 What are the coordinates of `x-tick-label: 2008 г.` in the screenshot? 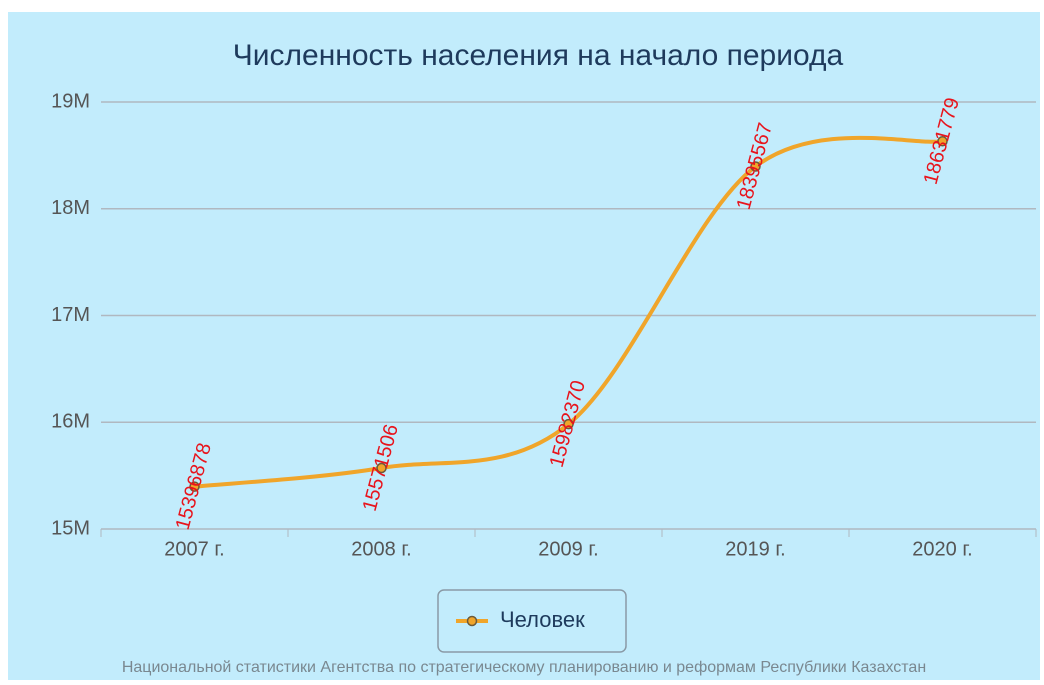 It's located at (381, 549).